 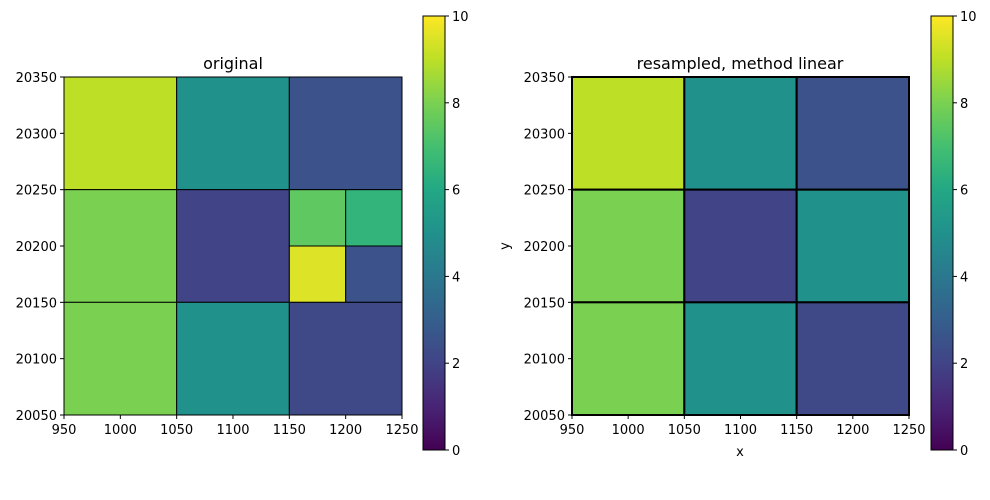 I want to click on colorbar-original: 0 2 4 6 8 10, so click(x=445, y=234).